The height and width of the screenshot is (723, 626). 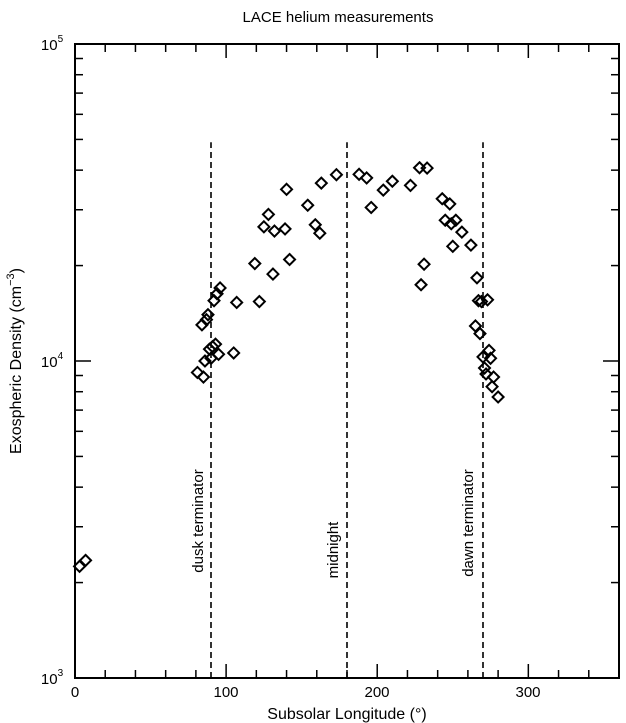 What do you see at coordinates (346, 714) in the screenshot?
I see `x-axis-title: Subsolar Longitude (°)` at bounding box center [346, 714].